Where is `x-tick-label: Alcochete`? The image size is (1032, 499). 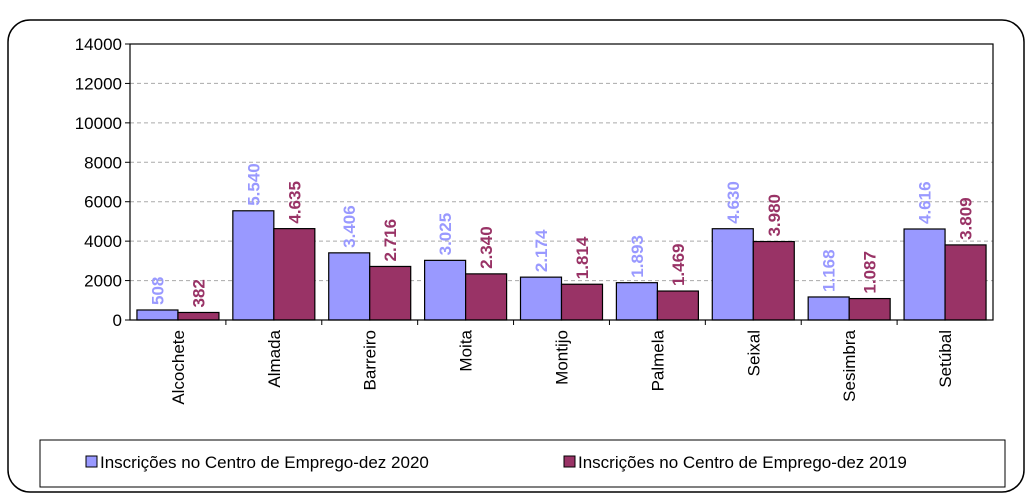 x-tick-label: Alcochete is located at coordinates (178, 367).